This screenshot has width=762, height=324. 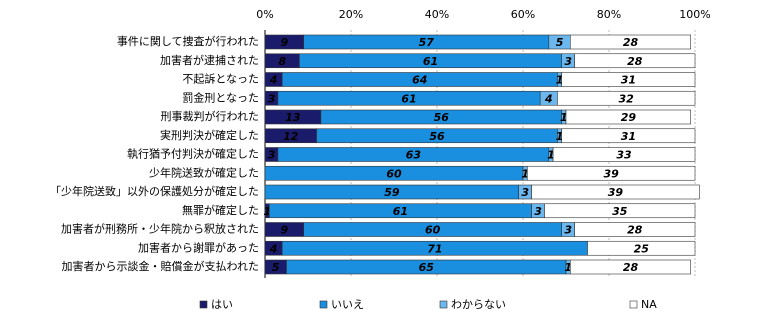 What do you see at coordinates (160, 229) in the screenshot?
I see `y-tick-label: 加害者が刑務所・少年院から釈放された` at bounding box center [160, 229].